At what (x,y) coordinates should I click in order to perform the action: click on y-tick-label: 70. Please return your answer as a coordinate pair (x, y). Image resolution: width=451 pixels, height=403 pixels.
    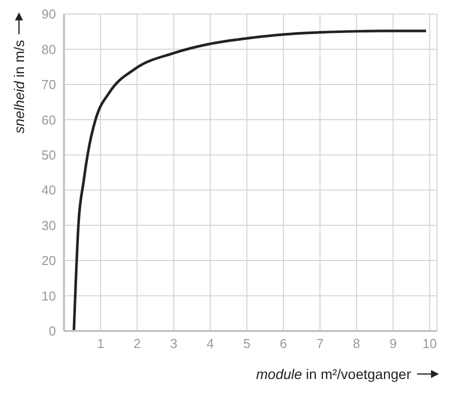
    Looking at the image, I should click on (49, 84).